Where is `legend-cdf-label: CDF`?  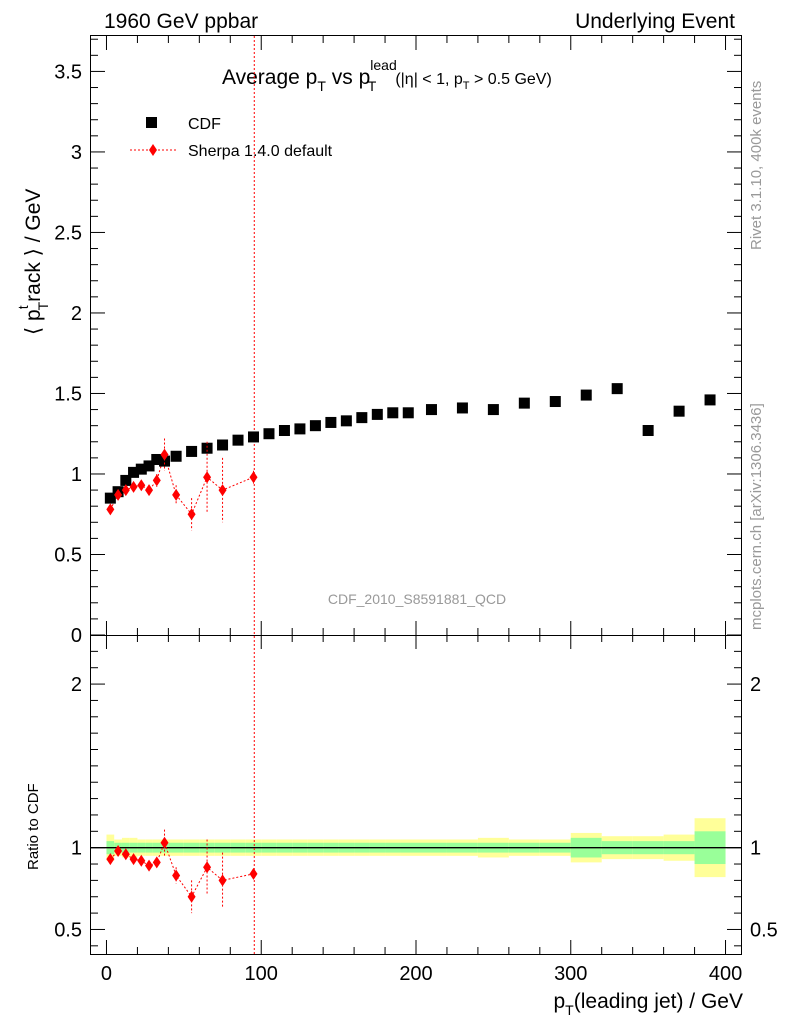 legend-cdf-label: CDF is located at coordinates (204, 124).